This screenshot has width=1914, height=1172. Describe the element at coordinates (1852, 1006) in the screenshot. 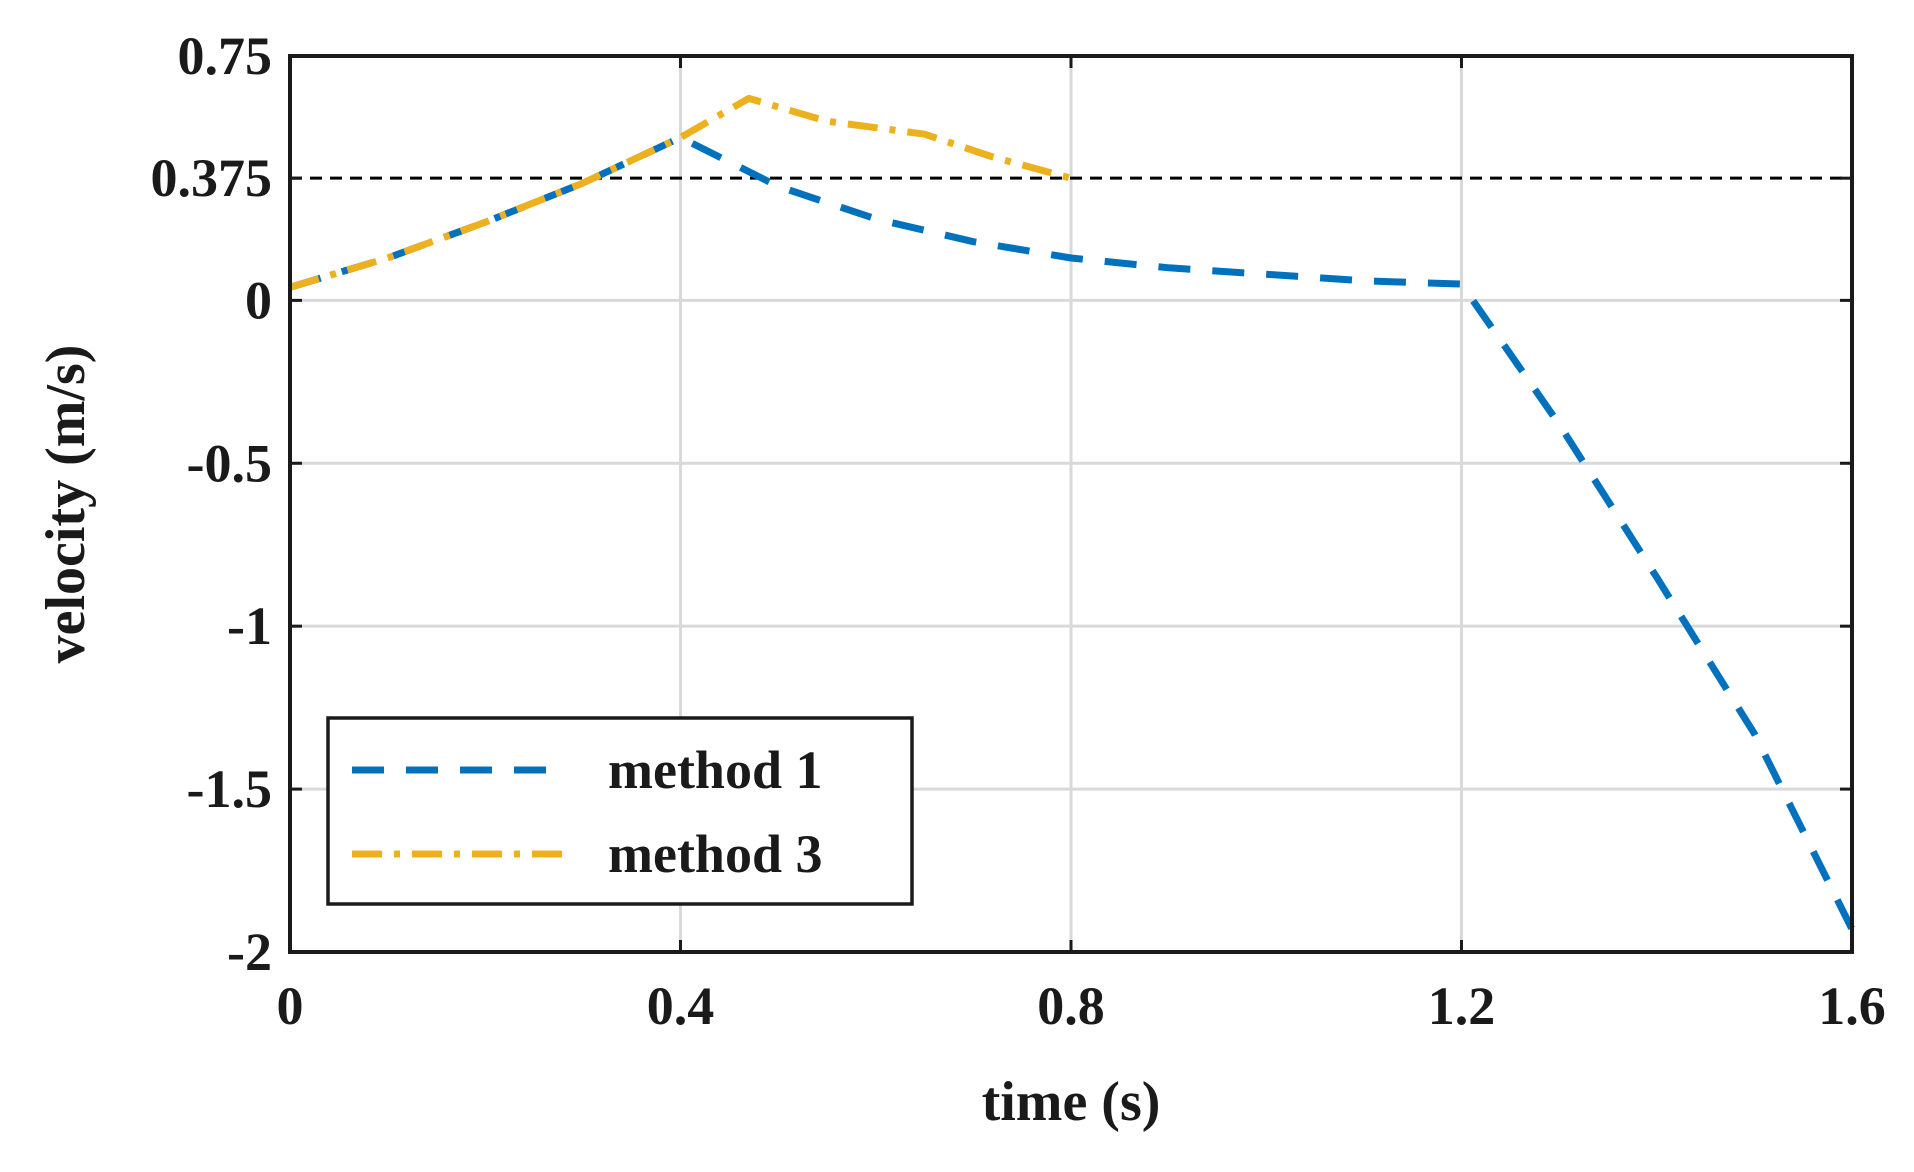

I see `x-tick-label: 1.6` at that location.